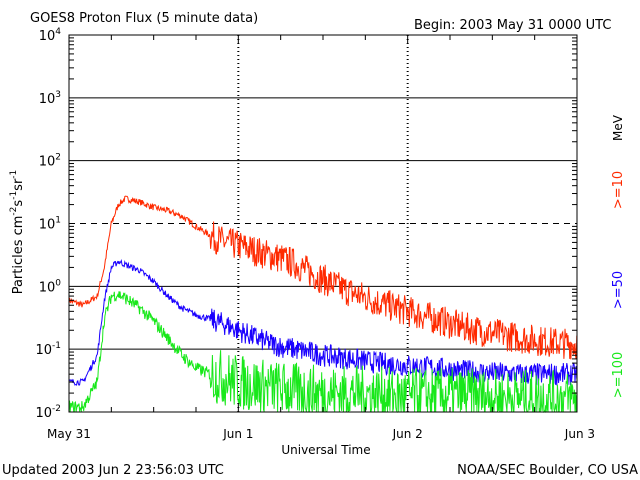 The height and width of the screenshot is (480, 640). Describe the element at coordinates (69, 434) in the screenshot. I see `x-tick-label: May 31` at that location.